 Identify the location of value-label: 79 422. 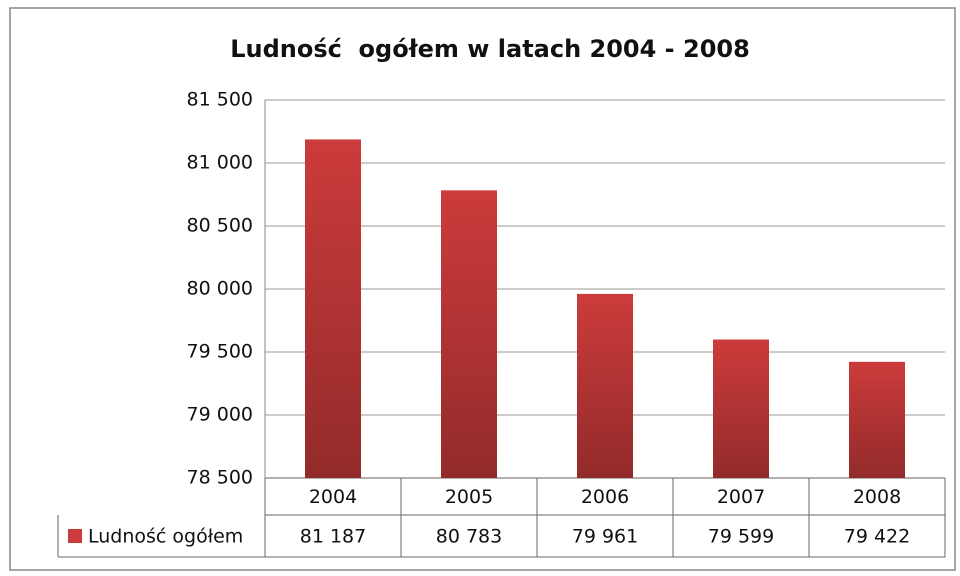
(877, 537).